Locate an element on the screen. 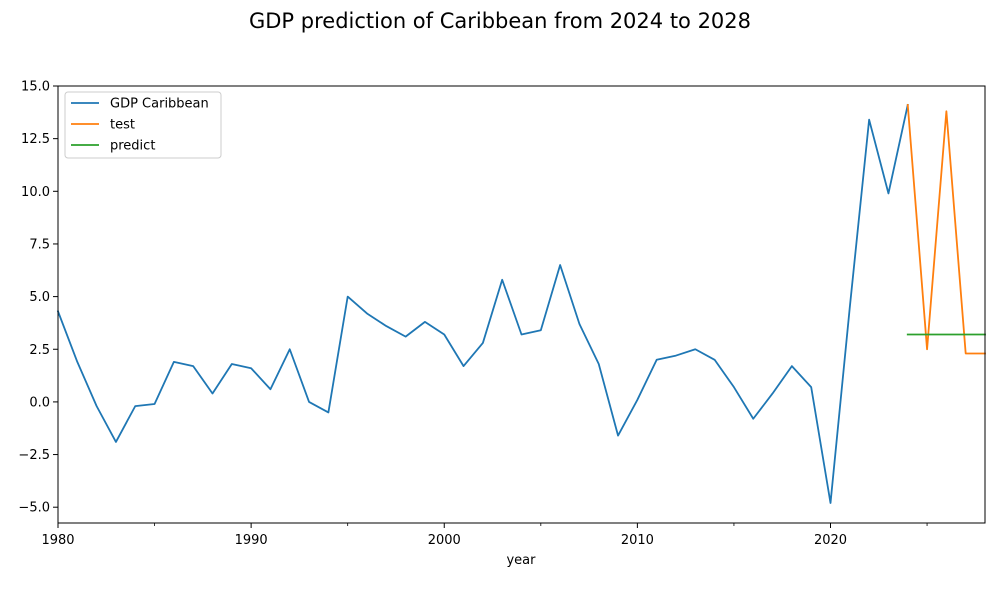 The image size is (1000, 600). y-tick-label: −2.5 is located at coordinates (34, 455).